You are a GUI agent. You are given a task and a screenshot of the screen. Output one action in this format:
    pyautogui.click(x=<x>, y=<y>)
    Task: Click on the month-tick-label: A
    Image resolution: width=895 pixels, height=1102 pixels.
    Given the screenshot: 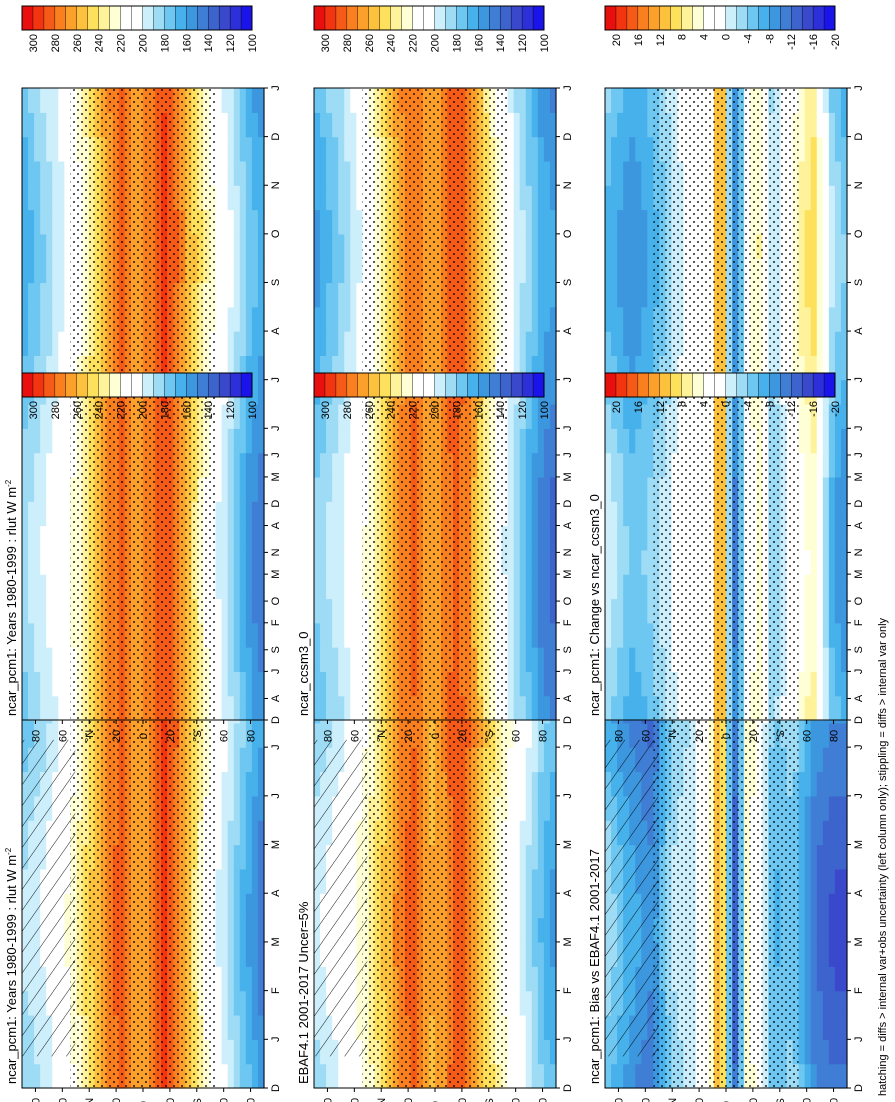 What is the action you would take?
    pyautogui.click(x=276, y=525)
    